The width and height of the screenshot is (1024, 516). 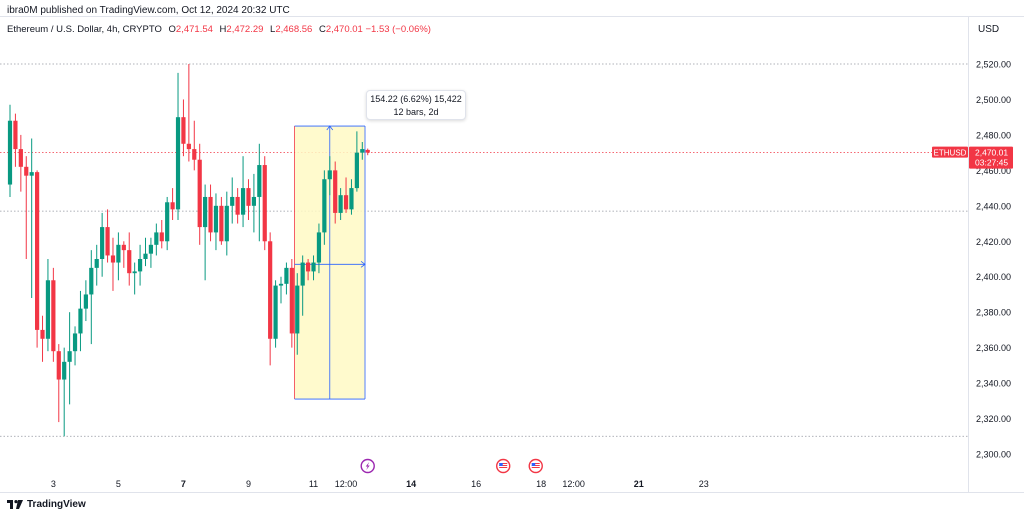 I want to click on symbol-description: Ethereum / U.S. Dollar, 4h, CRYPTO, so click(x=84, y=29).